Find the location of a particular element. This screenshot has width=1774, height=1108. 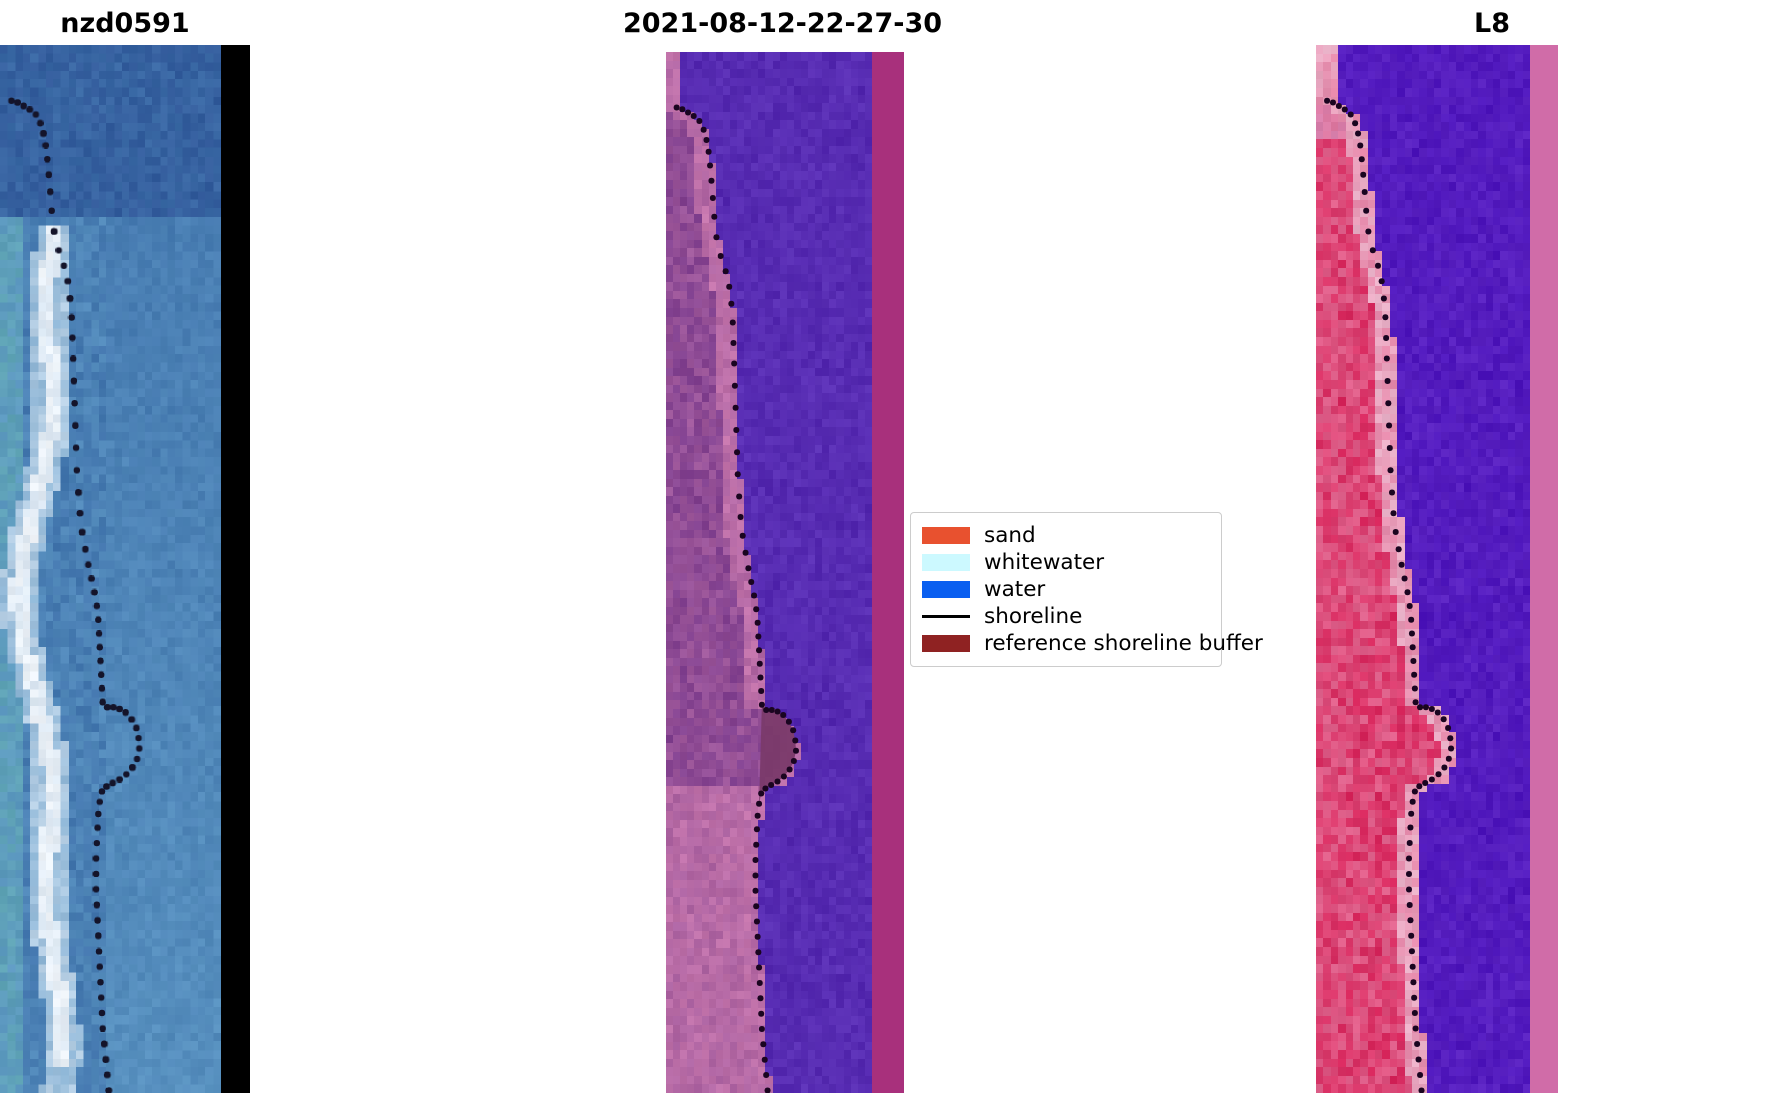

legend-label-water: water is located at coordinates (1015, 589).